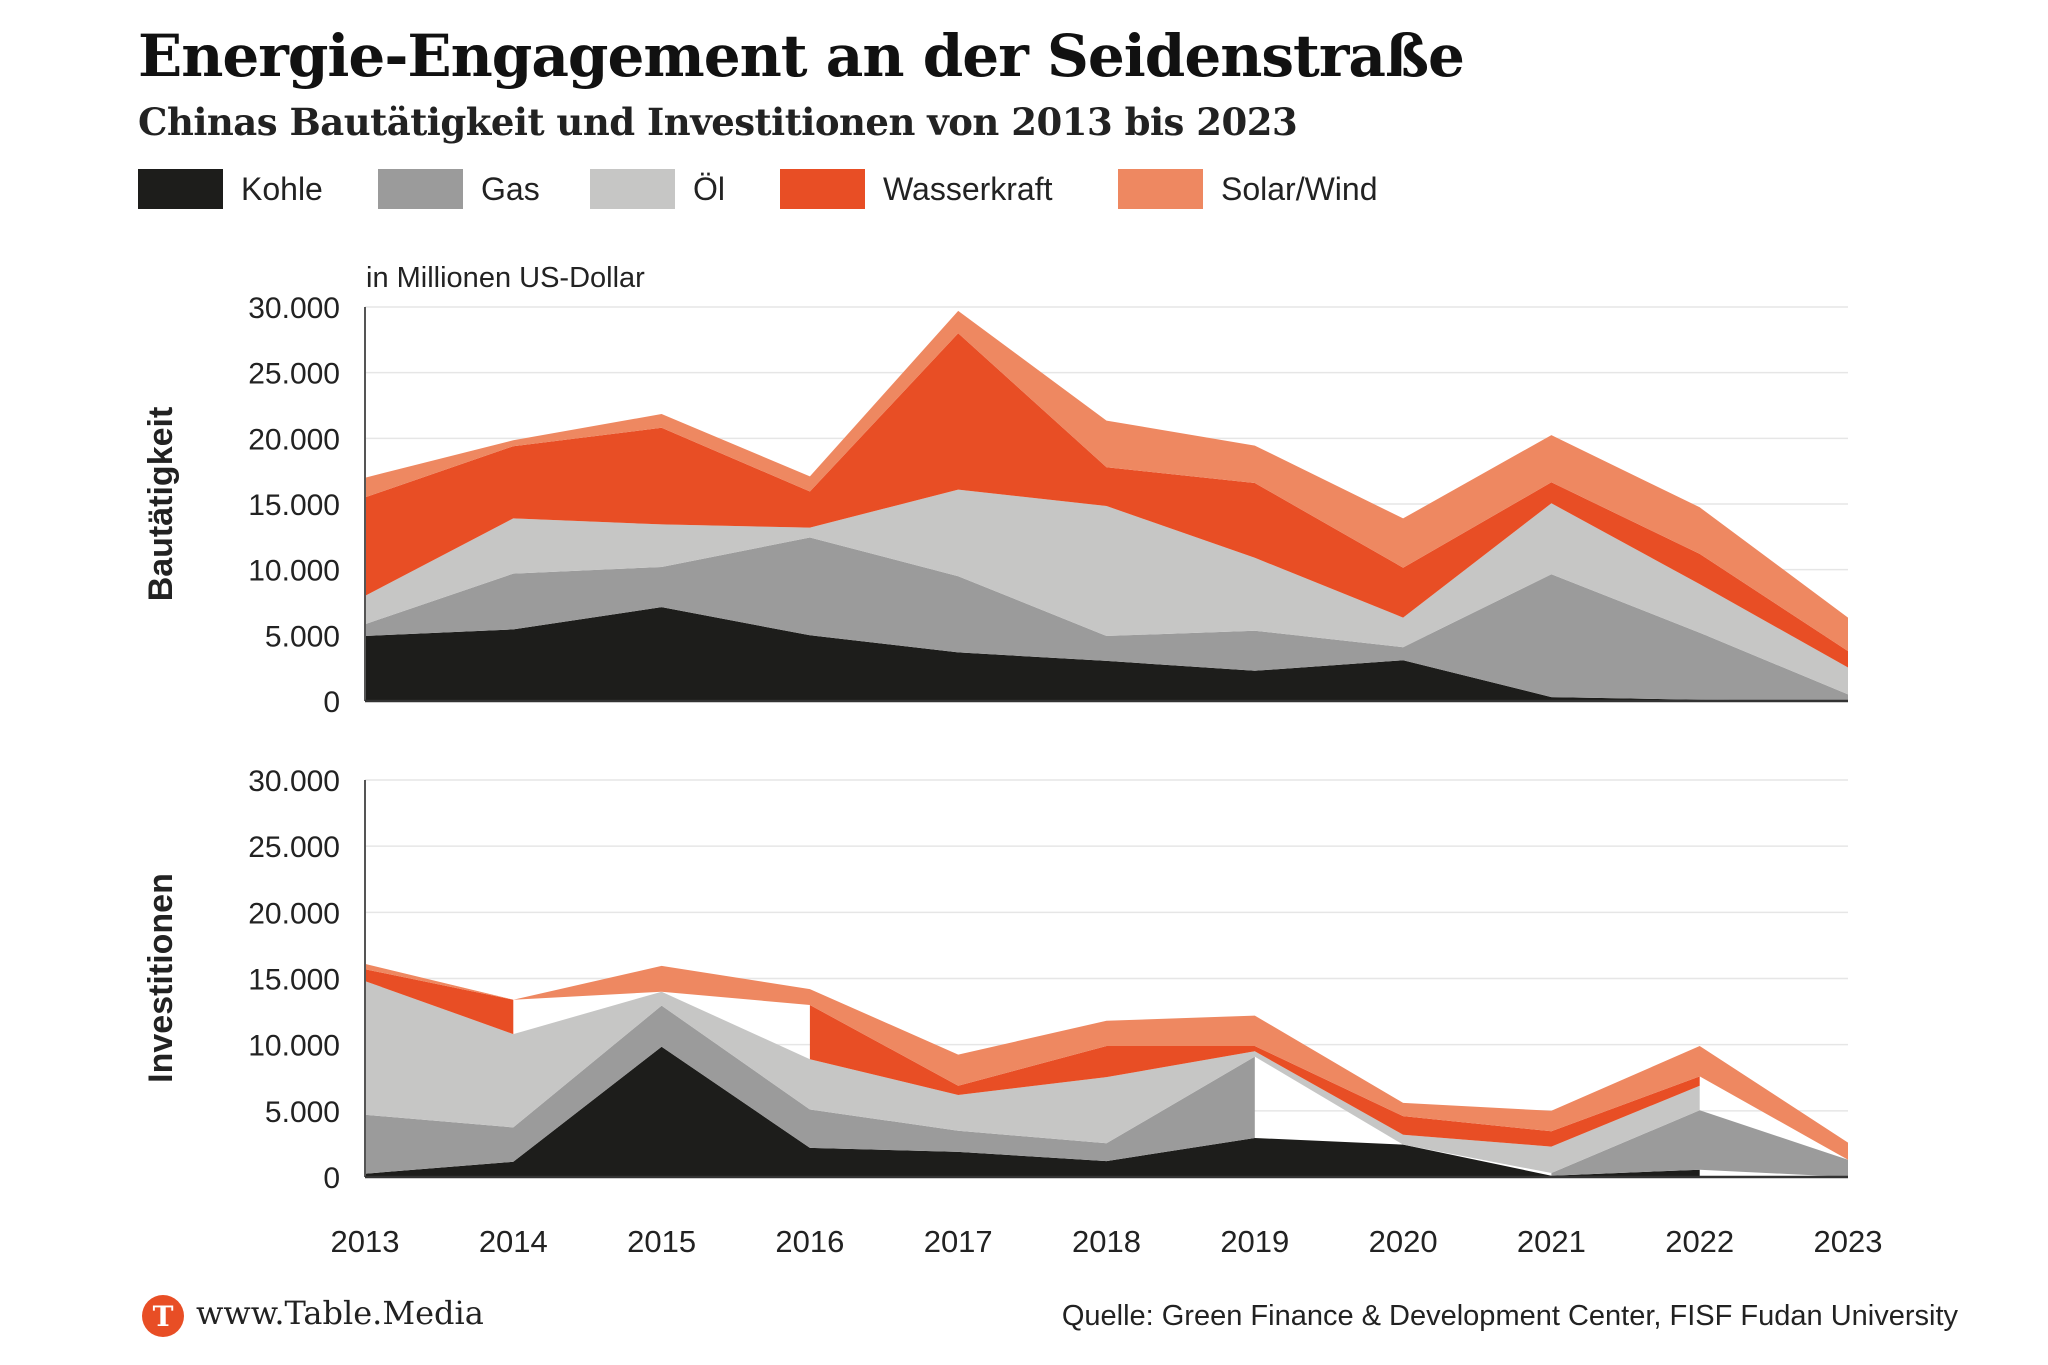 Image resolution: width=2048 pixels, height=1365 pixels. Describe the element at coordinates (968, 188) in the screenshot. I see `legend-label-wasserkraft: Wasserkraft` at that location.